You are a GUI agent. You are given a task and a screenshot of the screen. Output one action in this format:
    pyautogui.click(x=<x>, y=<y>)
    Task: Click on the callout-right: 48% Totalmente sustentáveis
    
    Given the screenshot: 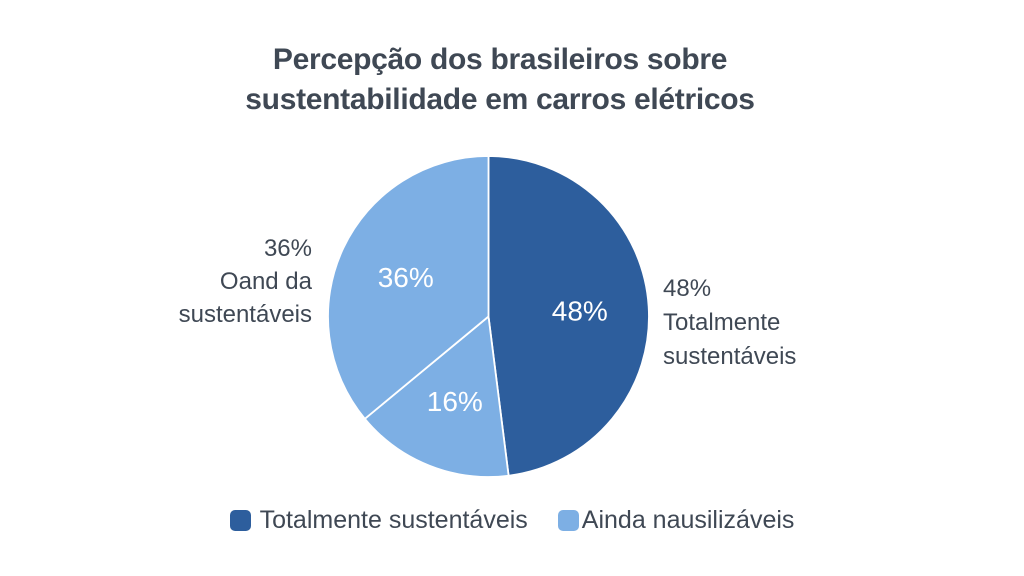 What is the action you would take?
    pyautogui.click(x=729, y=323)
    